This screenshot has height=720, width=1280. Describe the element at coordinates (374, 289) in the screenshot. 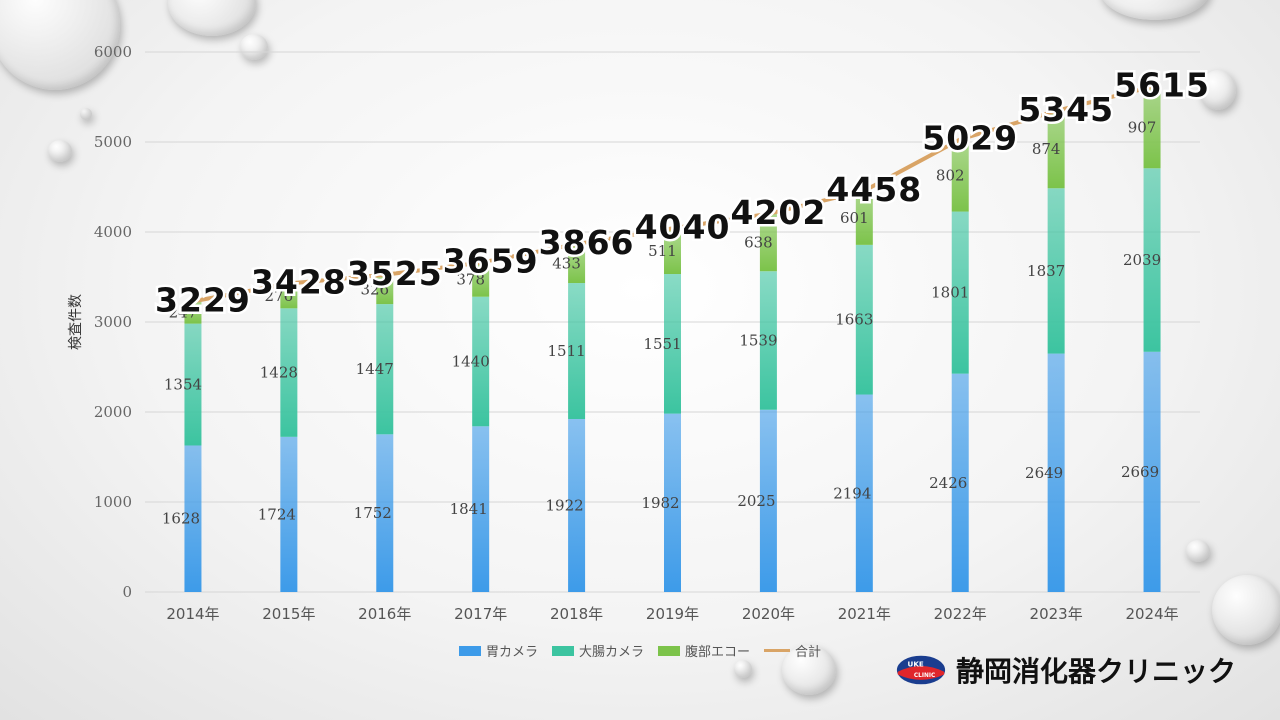

I see `data-label: 326` at that location.